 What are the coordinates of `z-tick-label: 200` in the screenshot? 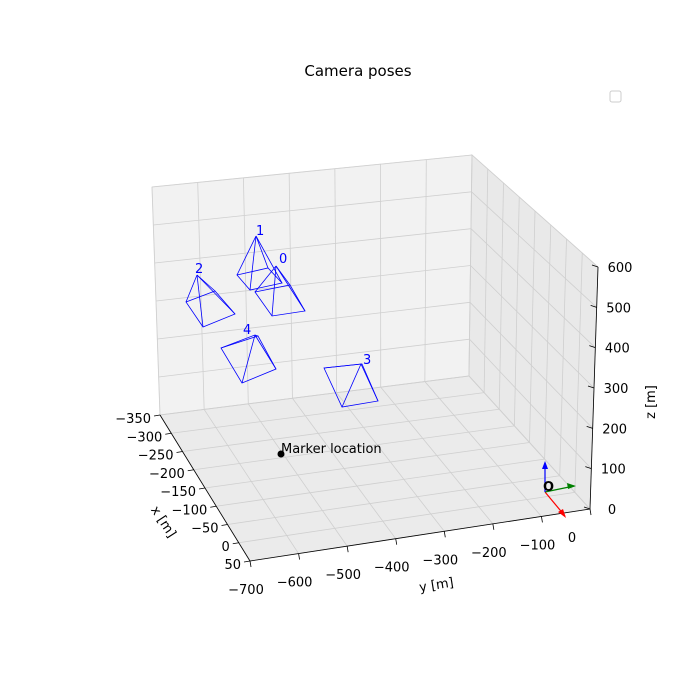 It's located at (614, 429).